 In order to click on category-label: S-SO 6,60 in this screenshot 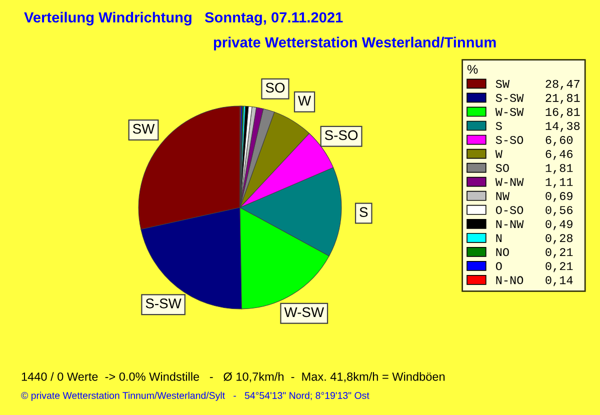, I will do `click(534, 141)`.